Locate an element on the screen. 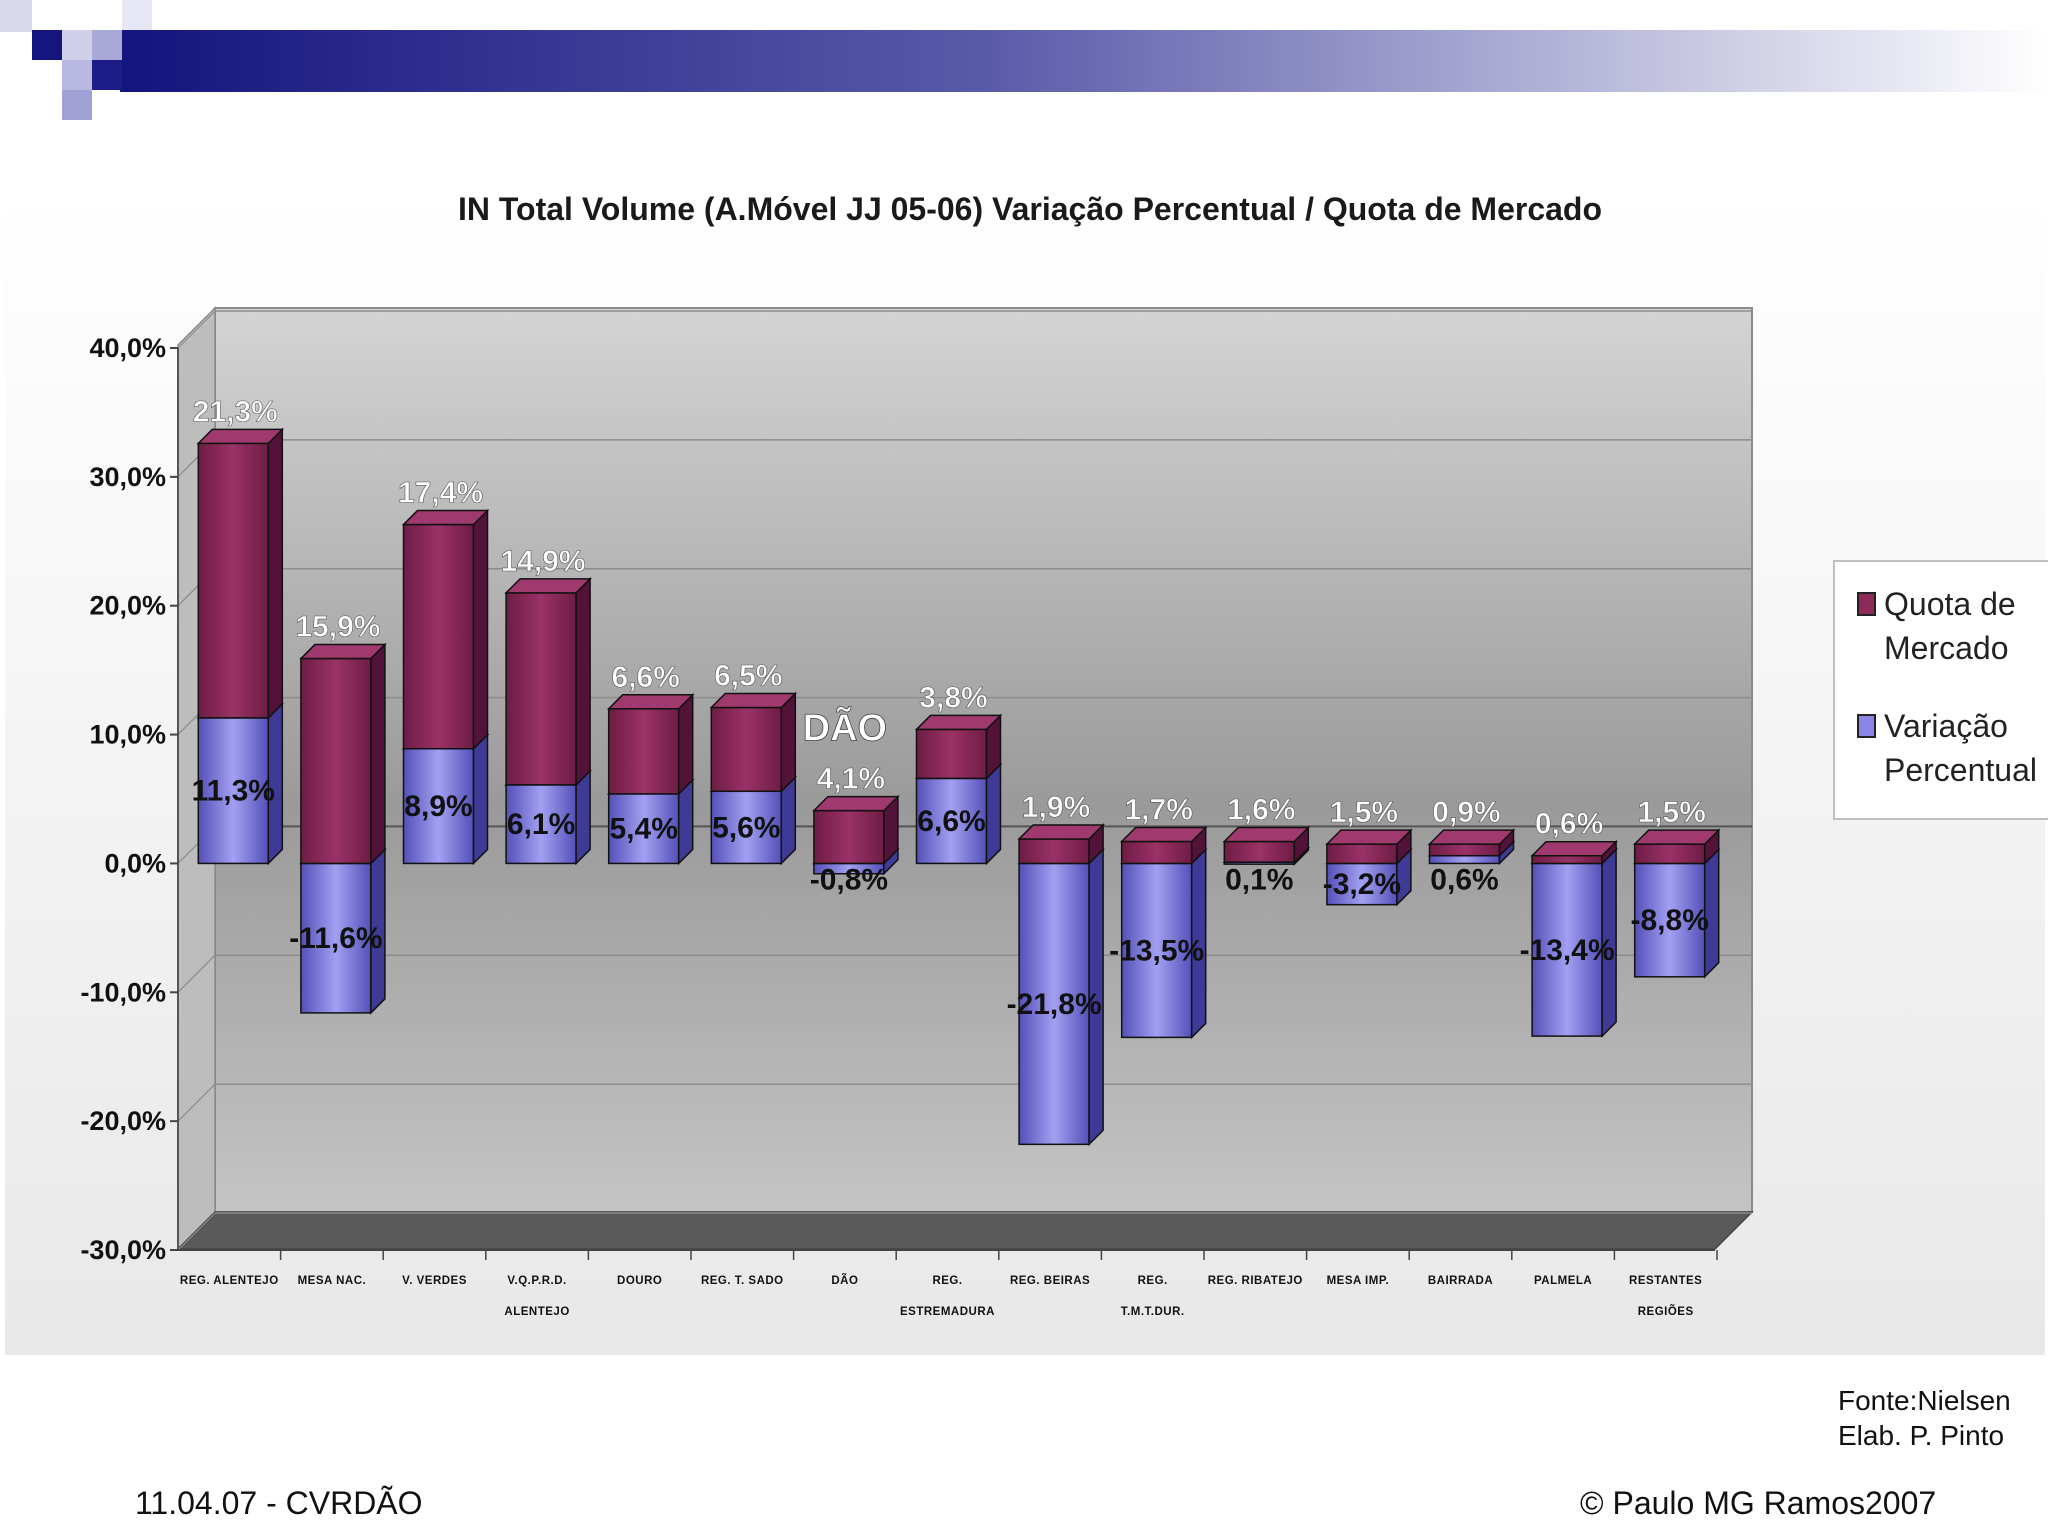 Image resolution: width=2048 pixels, height=1536 pixels. dao-annotation: DÃO is located at coordinates (845, 728).